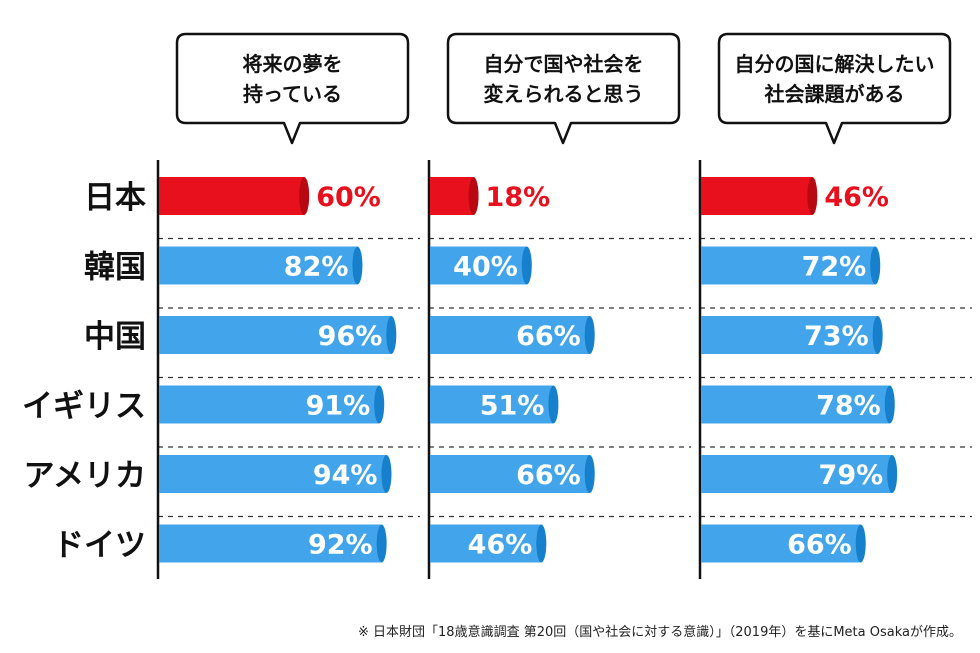 The image size is (980, 653). Describe the element at coordinates (564, 79) in the screenshot. I see `question-text: 自分で国や社会を変えられると思う` at that location.